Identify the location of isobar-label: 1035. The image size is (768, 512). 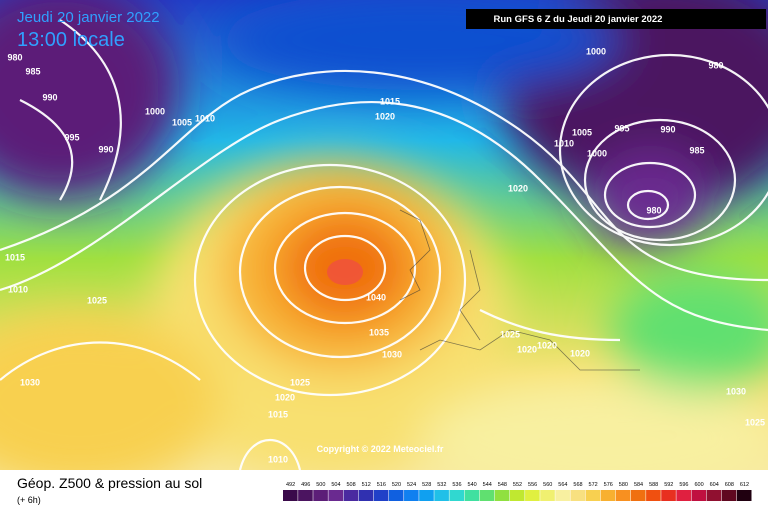
(379, 332).